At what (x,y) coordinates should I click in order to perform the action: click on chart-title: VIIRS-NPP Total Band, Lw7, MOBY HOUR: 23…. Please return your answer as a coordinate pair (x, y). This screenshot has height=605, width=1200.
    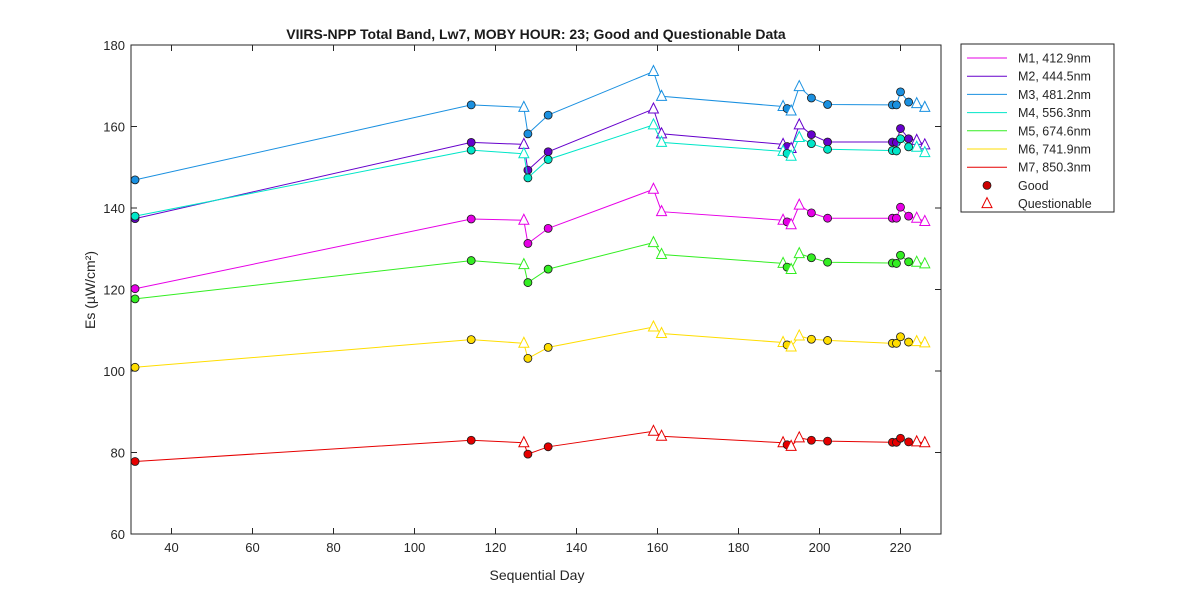
    Looking at the image, I should click on (536, 34).